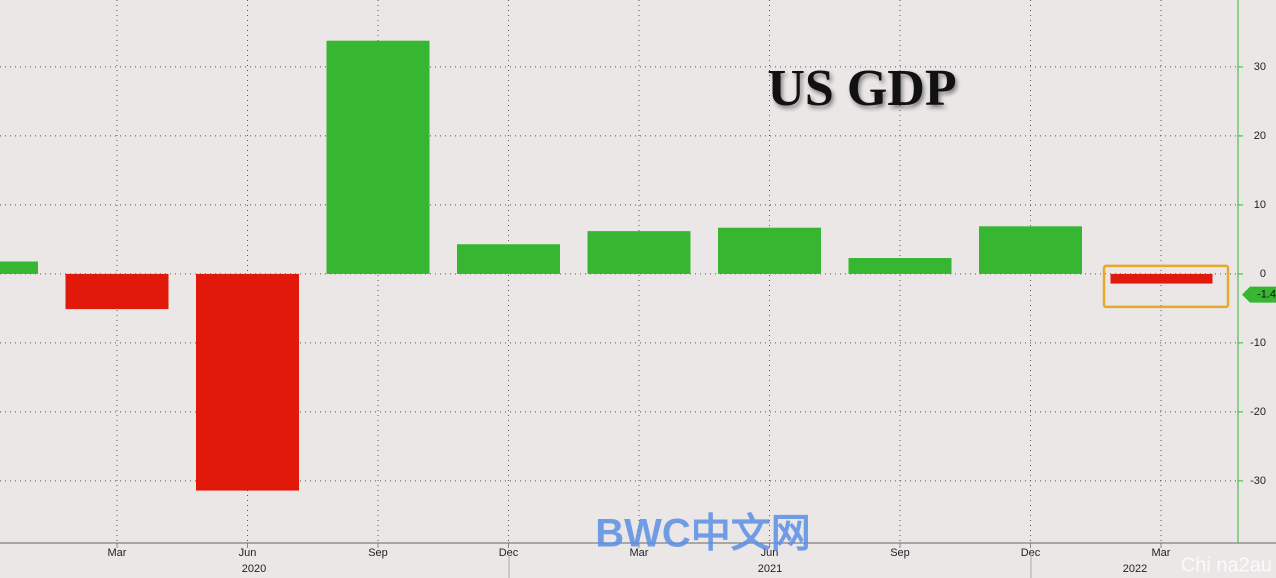 Image resolution: width=1276 pixels, height=578 pixels. What do you see at coordinates (1260, 136) in the screenshot?
I see `y-tick-label: 20` at bounding box center [1260, 136].